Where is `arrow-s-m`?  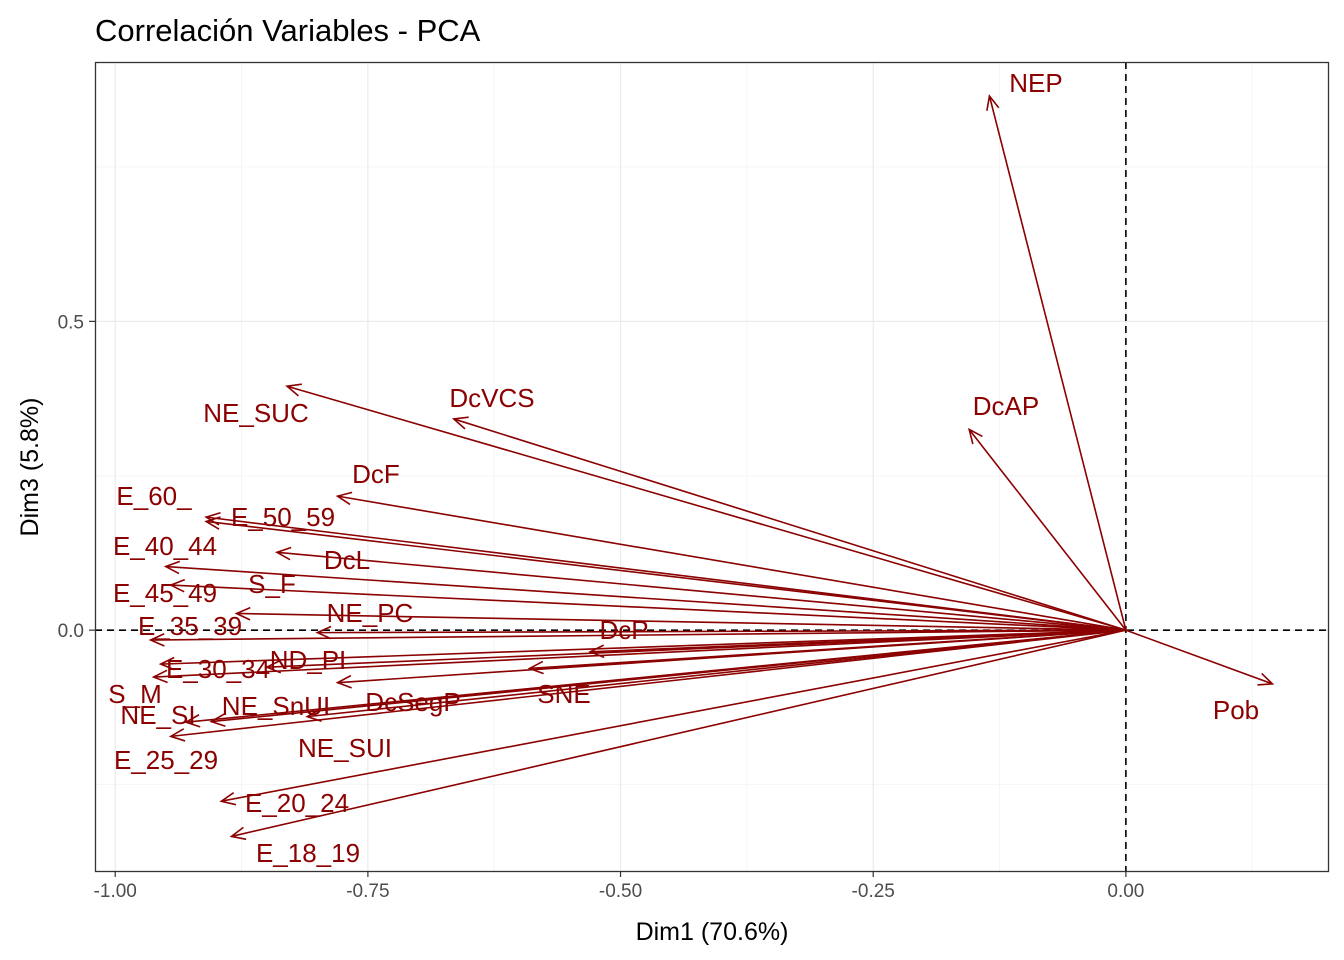 arrow-s-m is located at coordinates (638, 656).